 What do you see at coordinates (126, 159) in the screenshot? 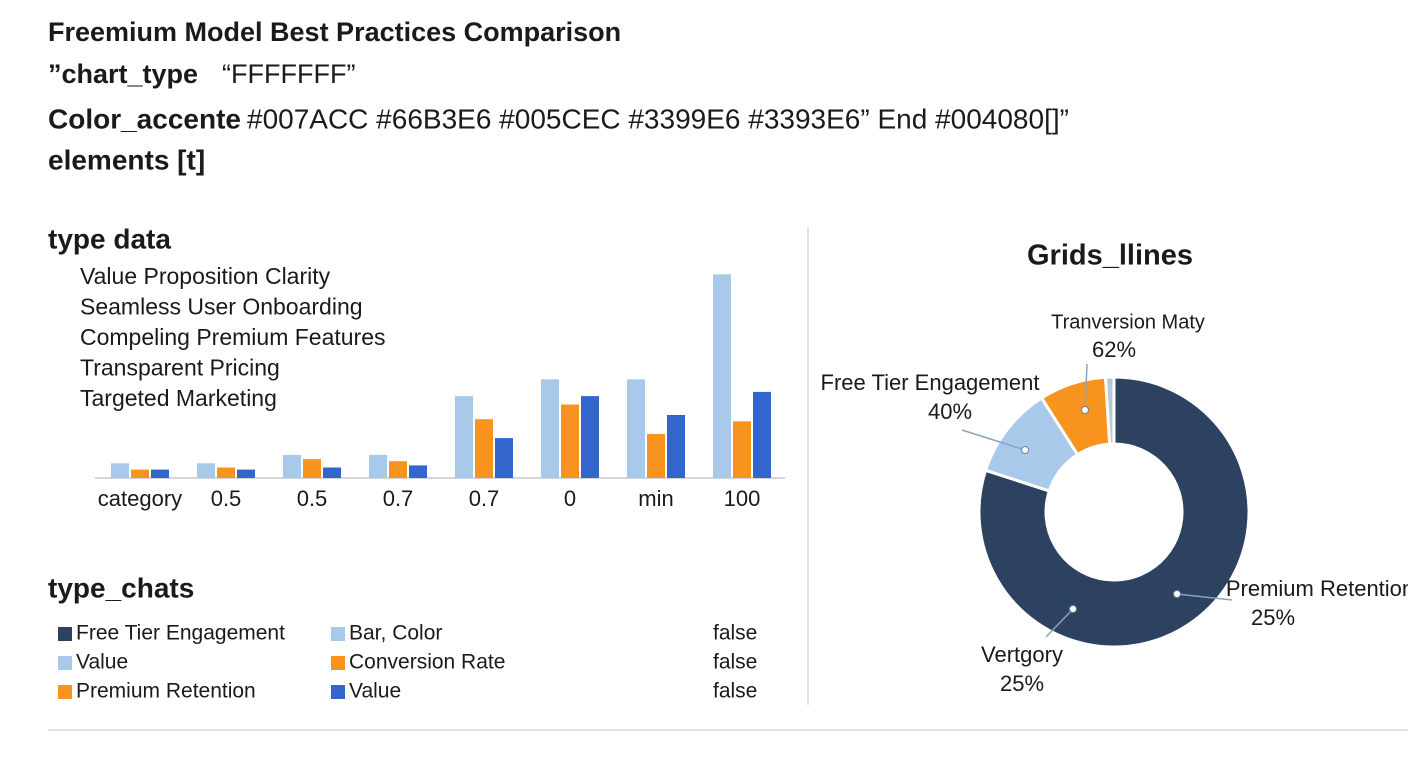
I see `header-key: elements [t]` at bounding box center [126, 159].